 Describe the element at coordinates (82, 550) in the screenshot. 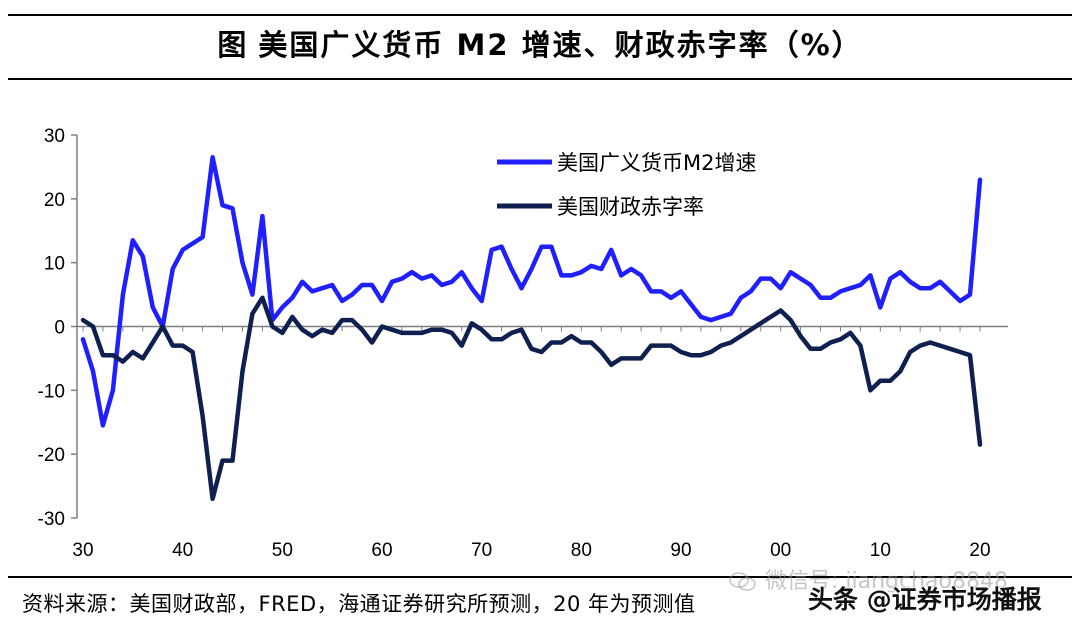

I see `x-tick-label: 30` at that location.